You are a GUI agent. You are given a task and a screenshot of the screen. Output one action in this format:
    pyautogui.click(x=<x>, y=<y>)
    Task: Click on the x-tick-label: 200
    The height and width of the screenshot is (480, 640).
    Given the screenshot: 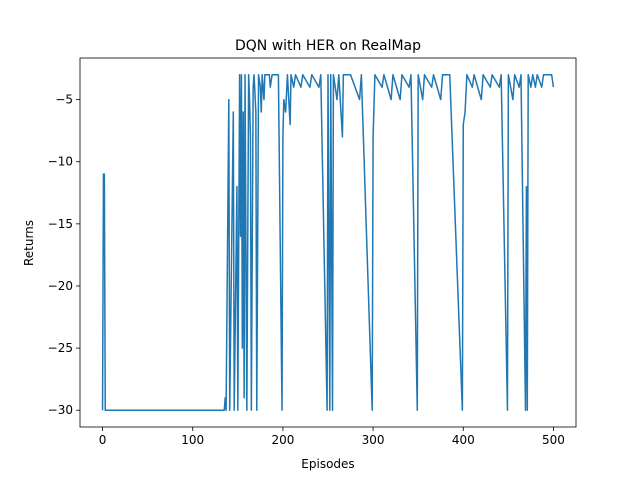 What is the action you would take?
    pyautogui.click(x=282, y=440)
    